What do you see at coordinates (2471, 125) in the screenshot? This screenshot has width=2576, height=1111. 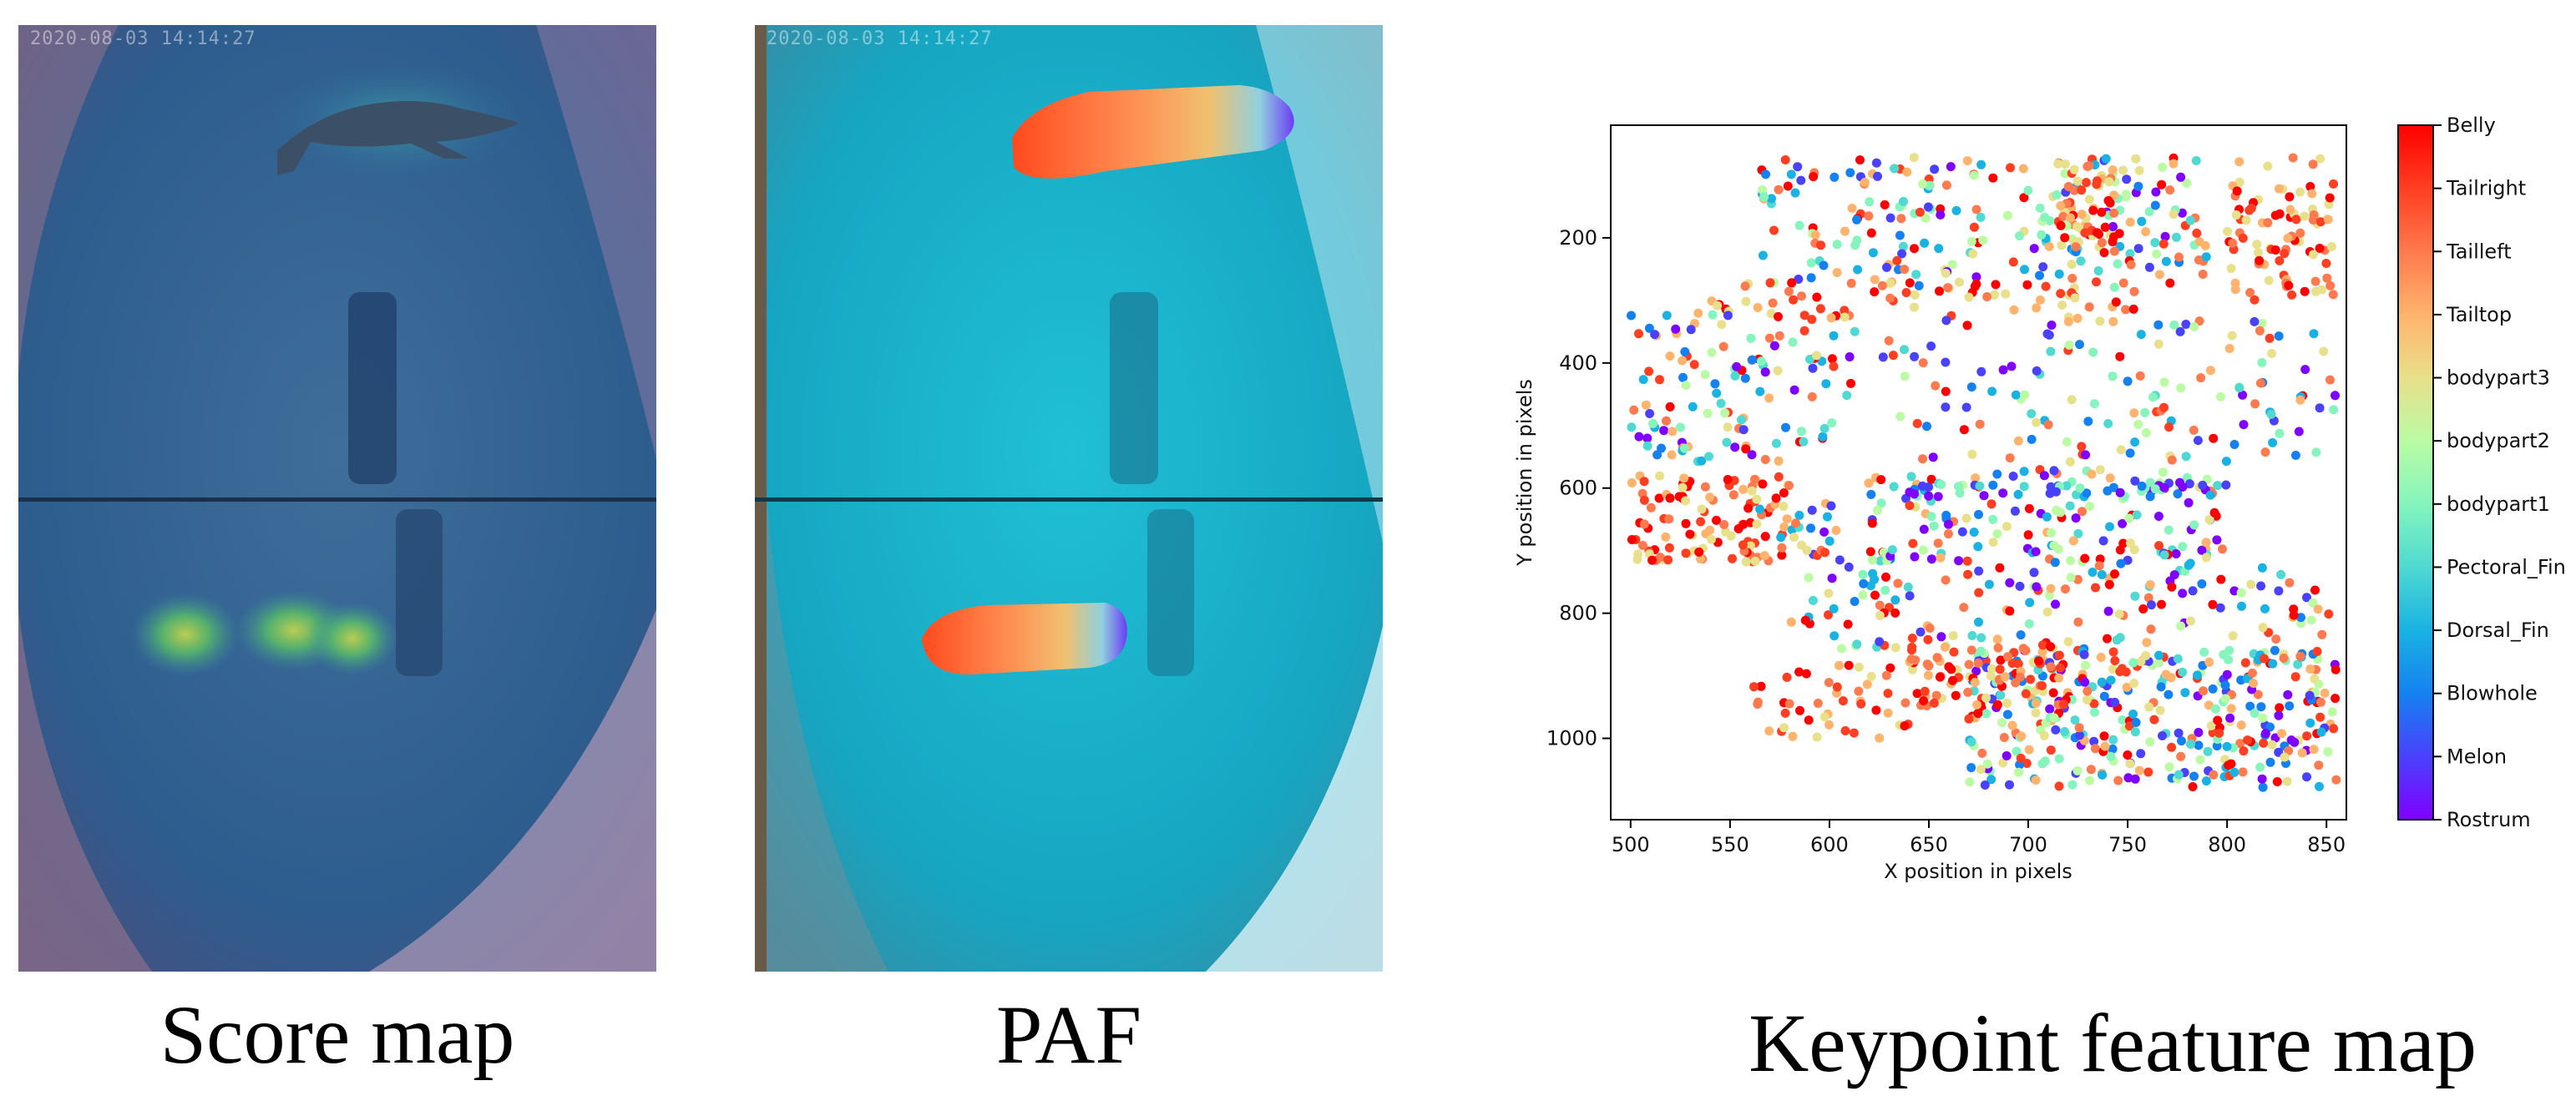 I see `colorbar-label: Belly` at bounding box center [2471, 125].